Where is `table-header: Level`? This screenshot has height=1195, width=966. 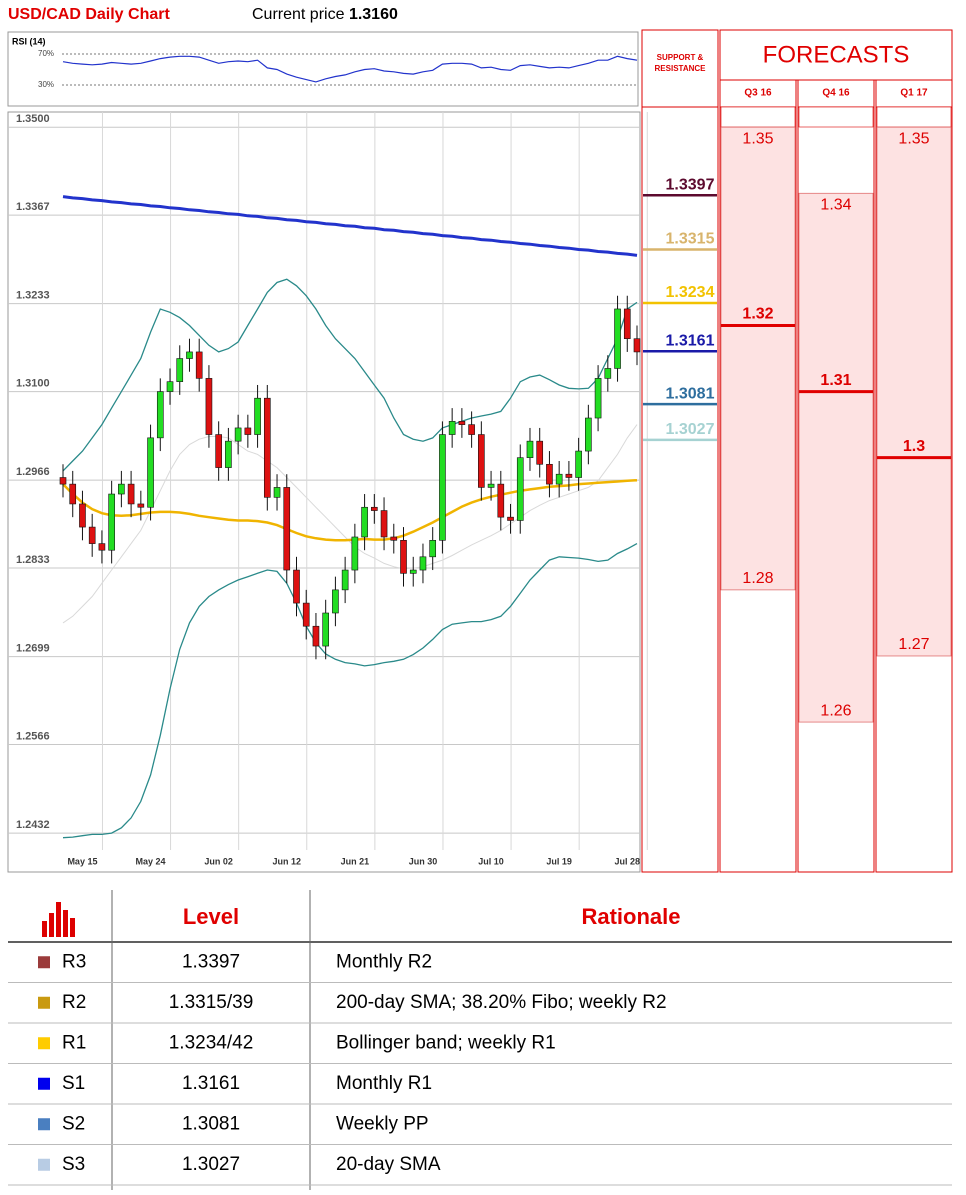
table-header: Level is located at coordinates (211, 916).